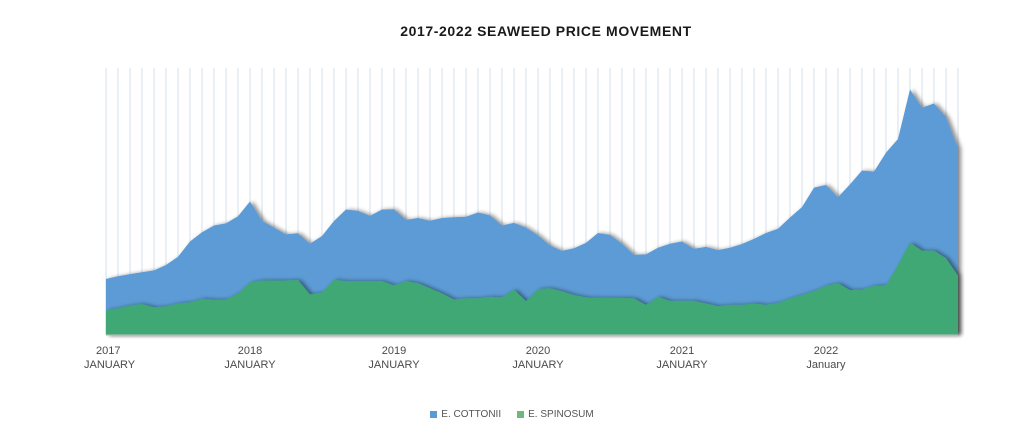  I want to click on x-tick-year: 2018, so click(250, 351).